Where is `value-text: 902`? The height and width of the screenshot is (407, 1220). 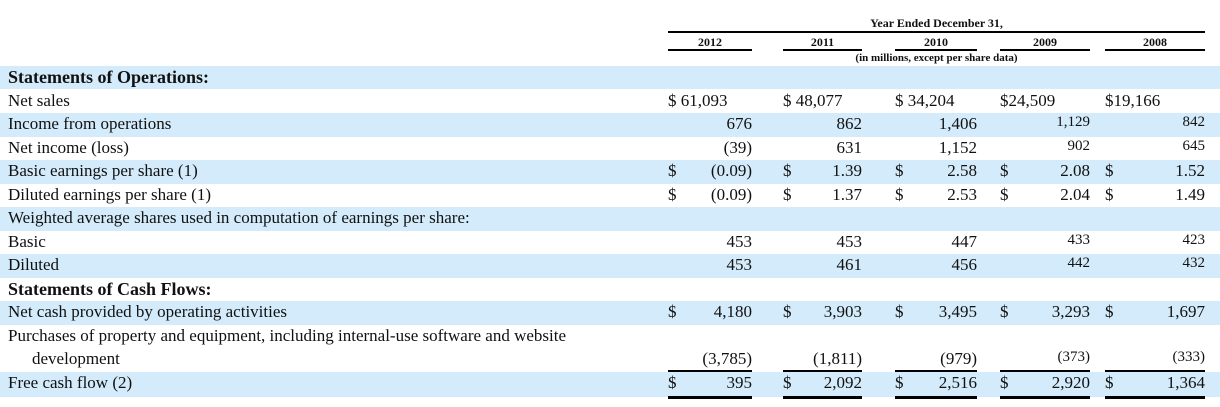 value-text: 902 is located at coordinates (1079, 146).